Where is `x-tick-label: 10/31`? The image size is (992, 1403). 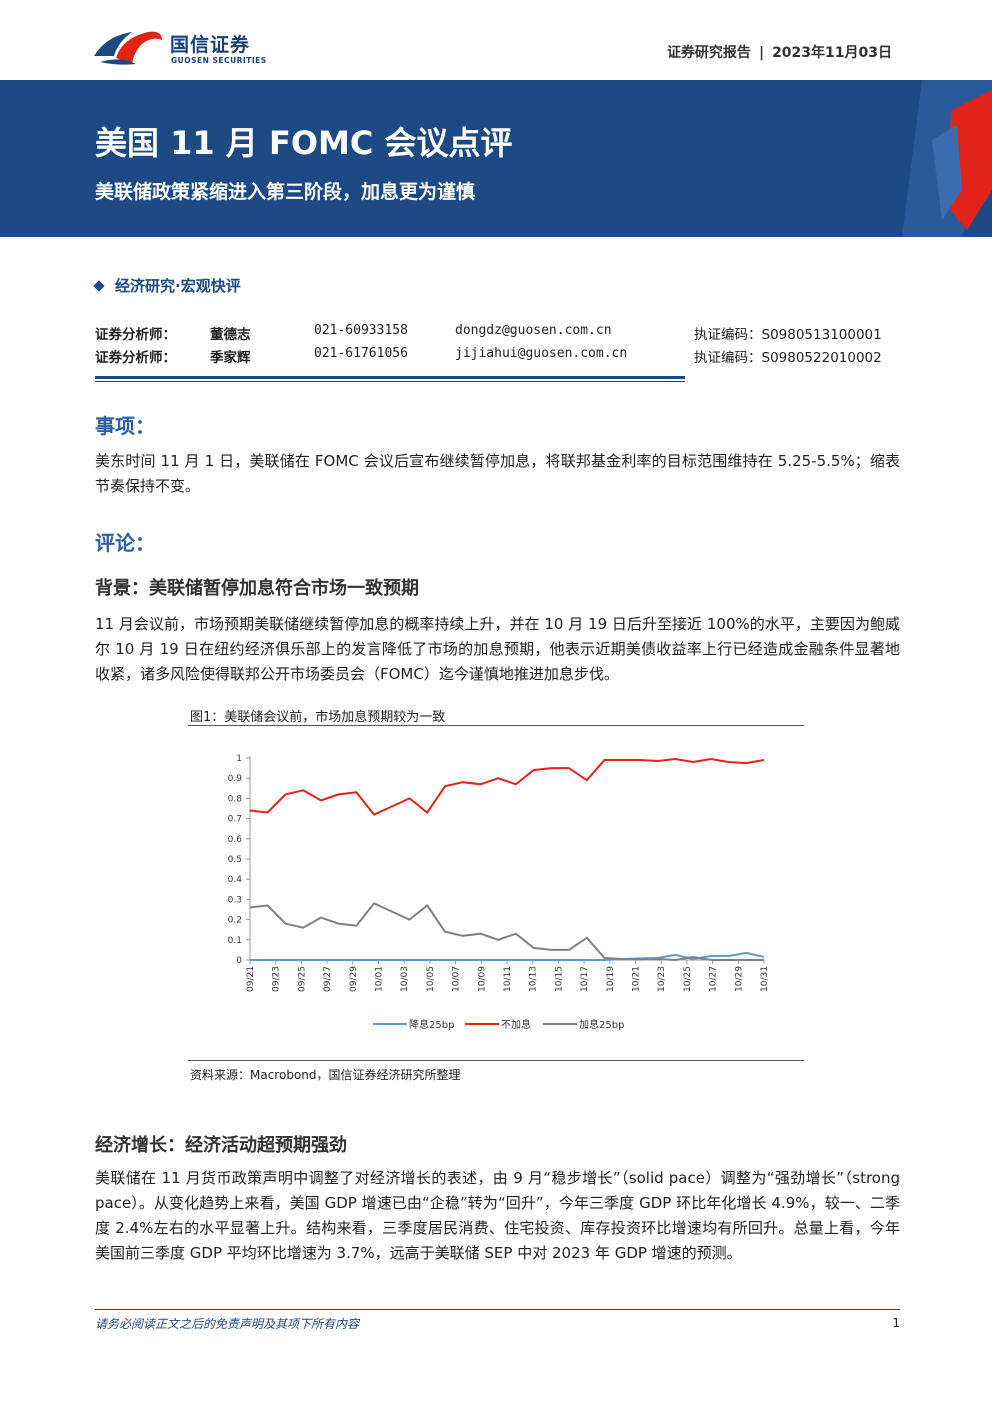 x-tick-label: 10/31 is located at coordinates (765, 979).